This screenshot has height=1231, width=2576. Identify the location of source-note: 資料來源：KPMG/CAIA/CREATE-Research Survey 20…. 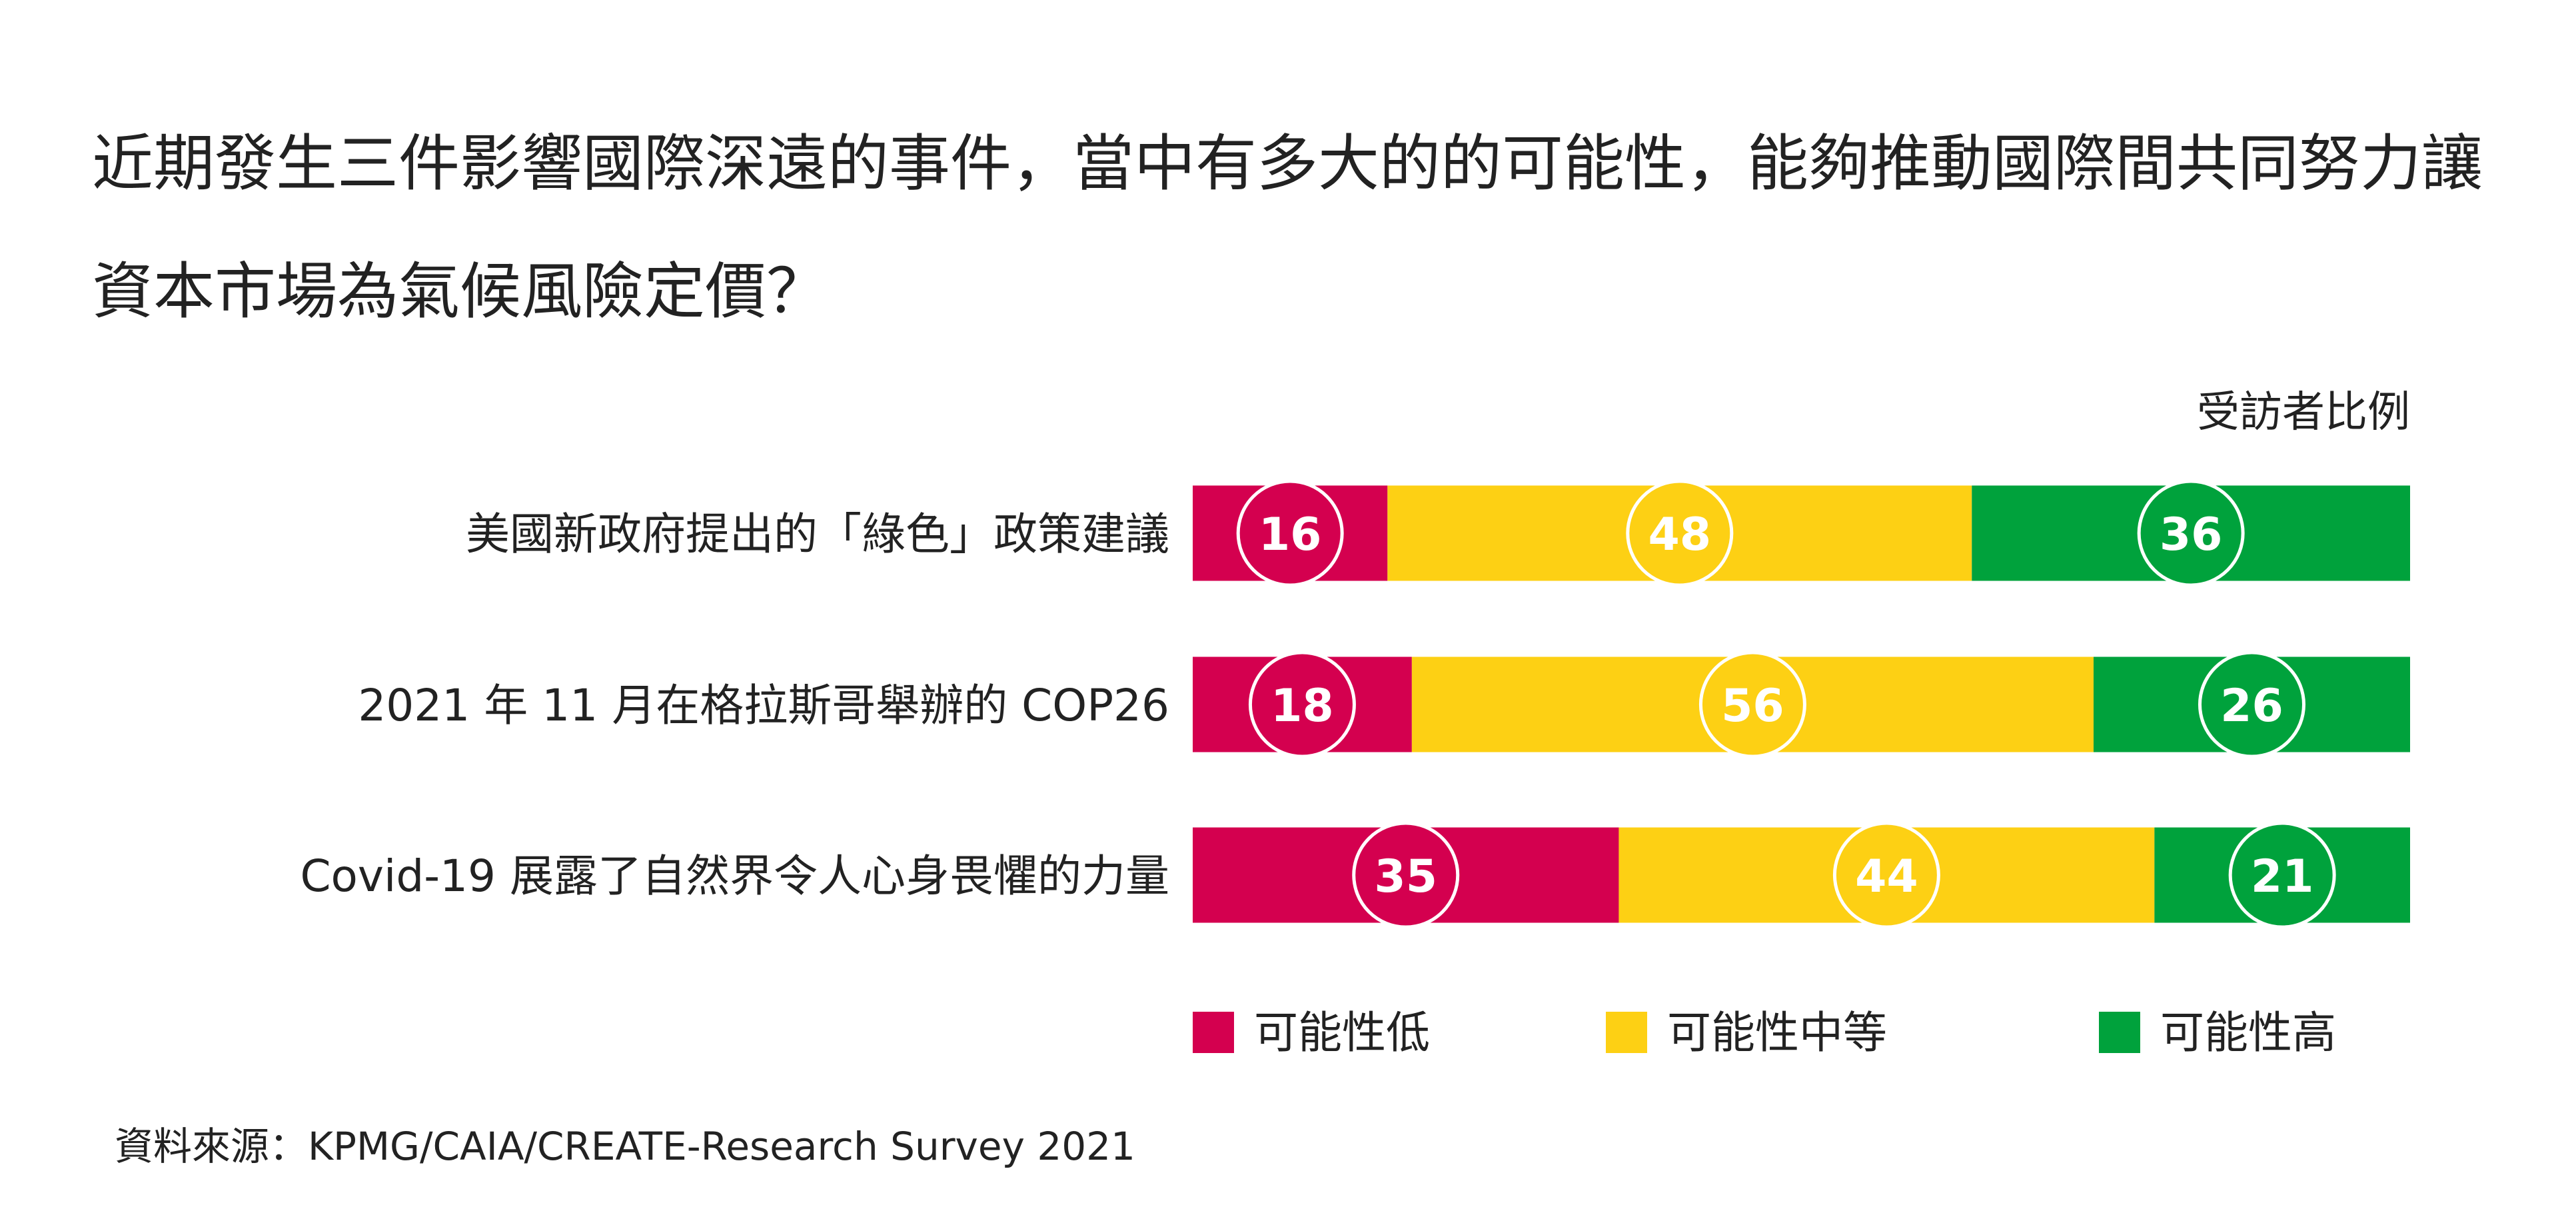
(625, 1146).